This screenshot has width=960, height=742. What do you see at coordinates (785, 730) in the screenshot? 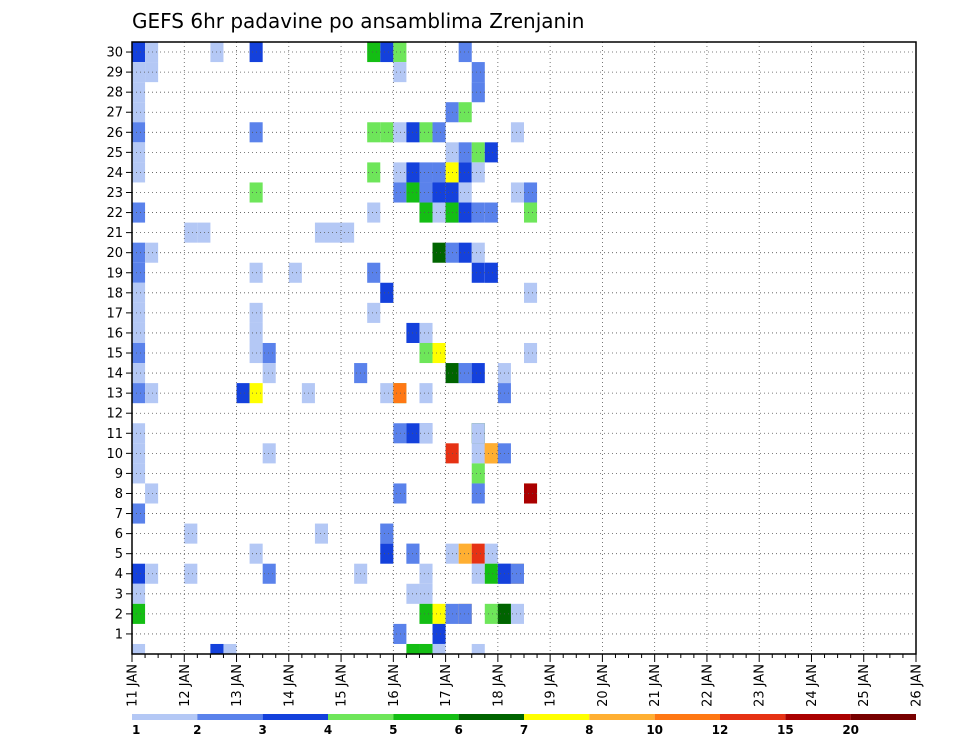
I see `legend-label: 15` at bounding box center [785, 730].